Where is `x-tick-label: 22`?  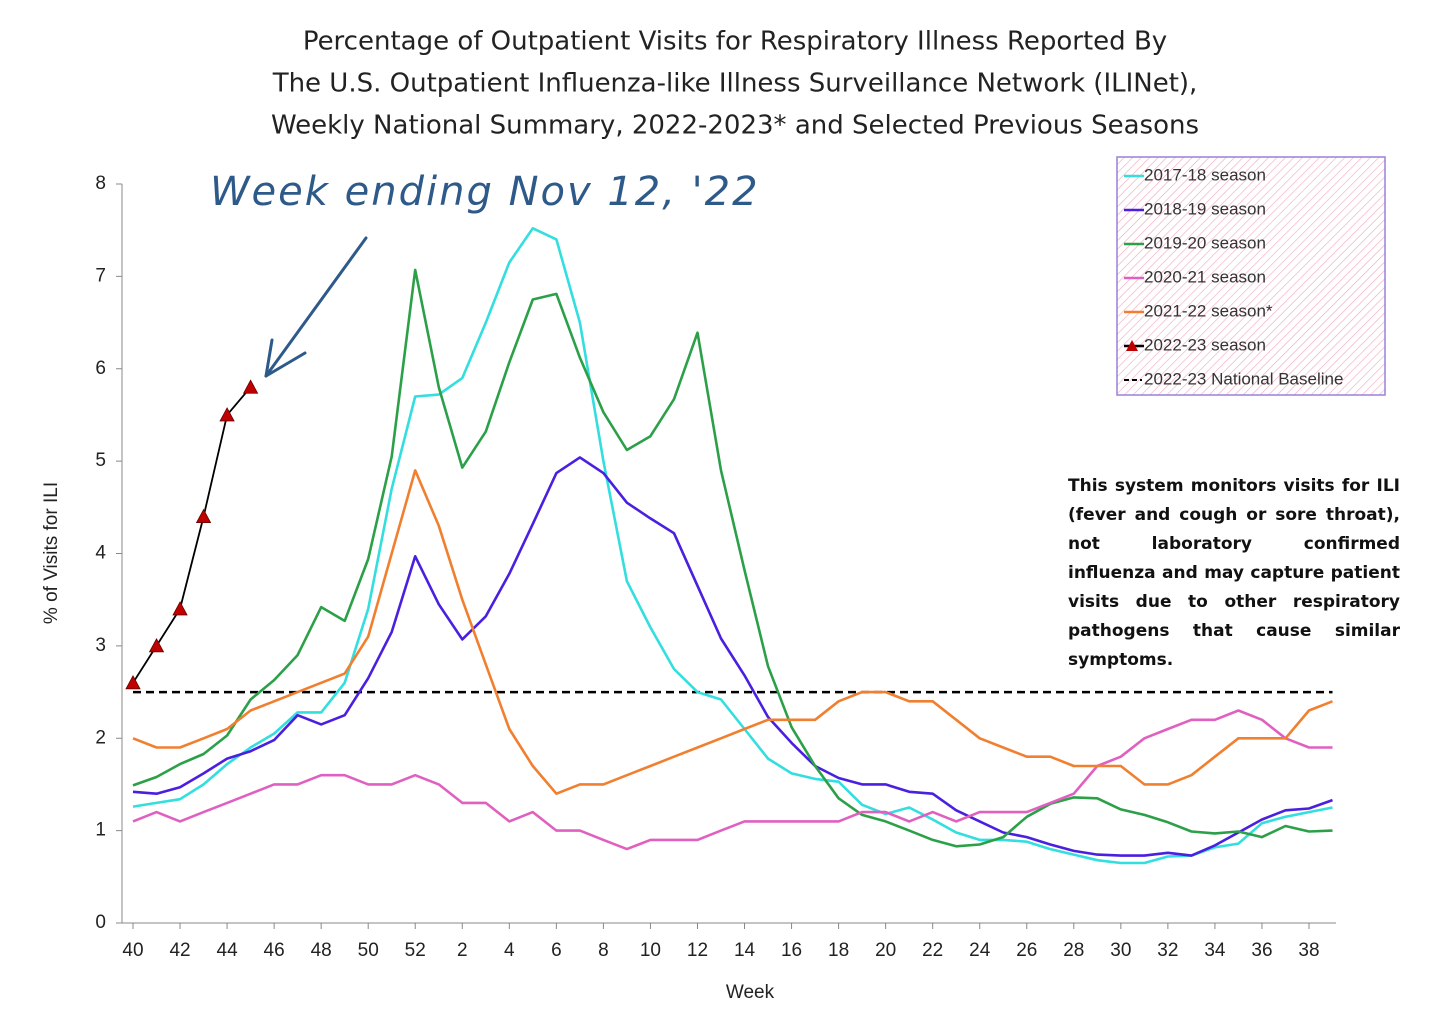 x-tick-label: 22 is located at coordinates (932, 950).